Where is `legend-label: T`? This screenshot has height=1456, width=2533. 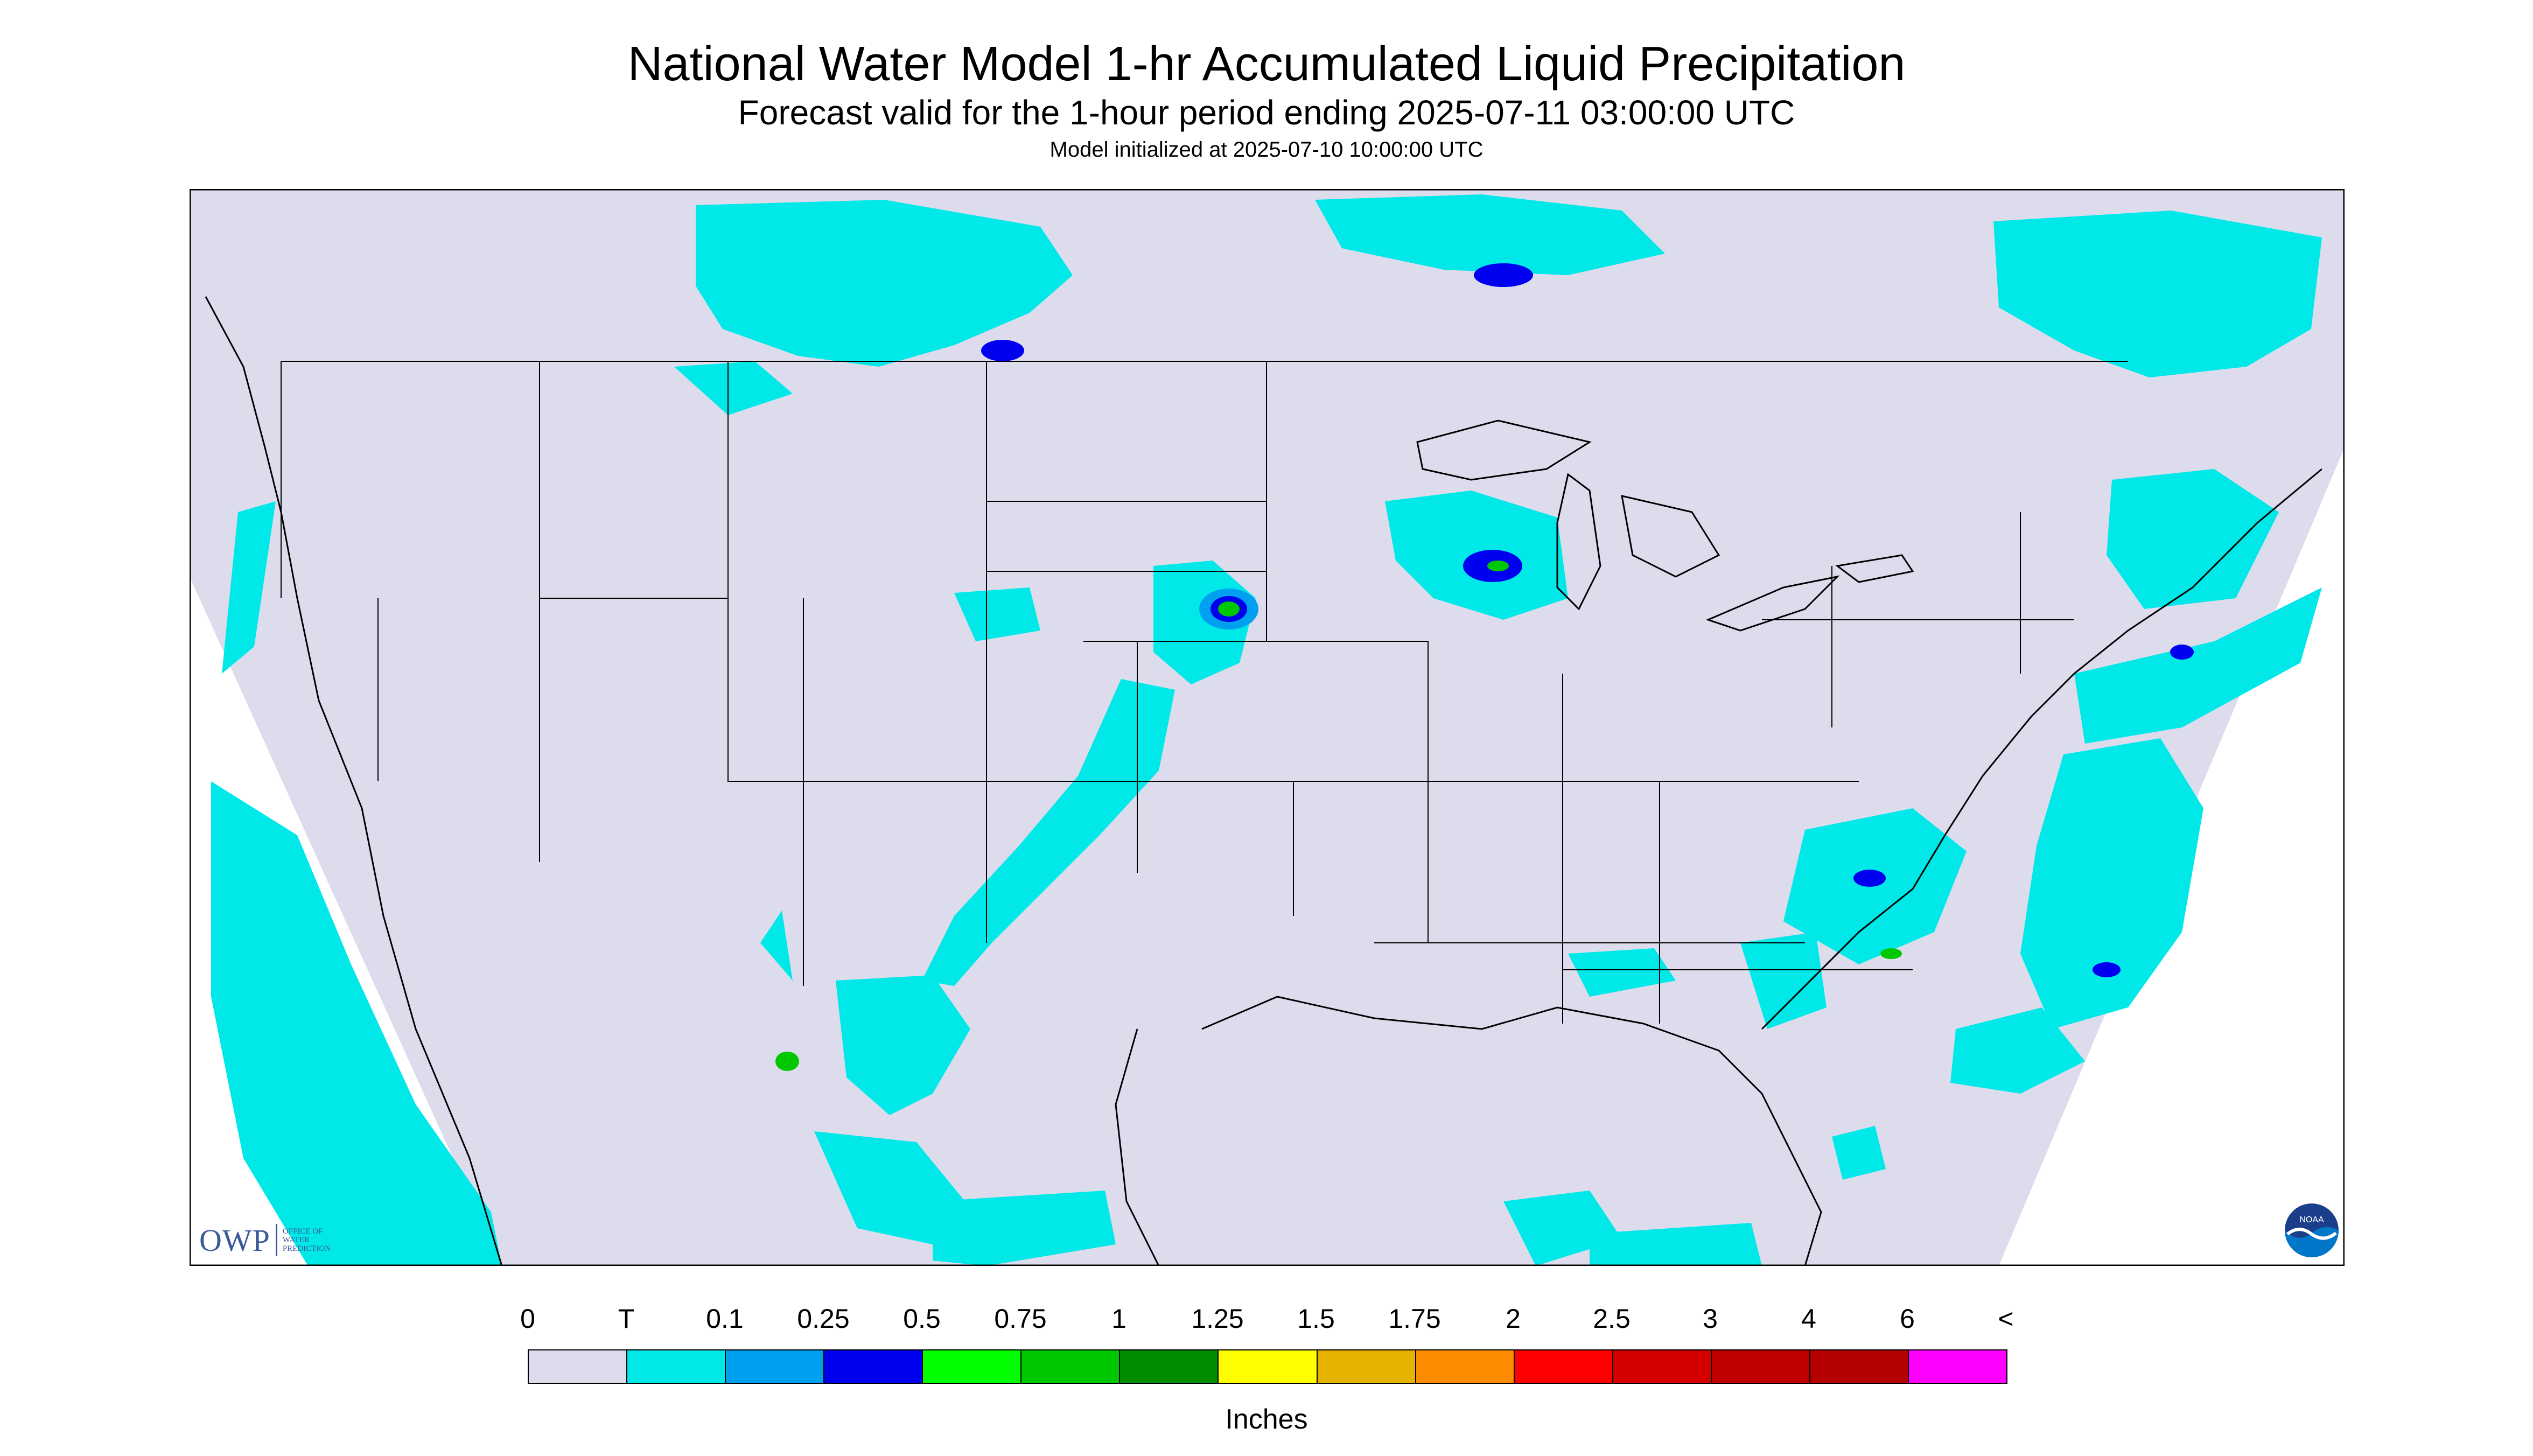
legend-label: T is located at coordinates (627, 1319).